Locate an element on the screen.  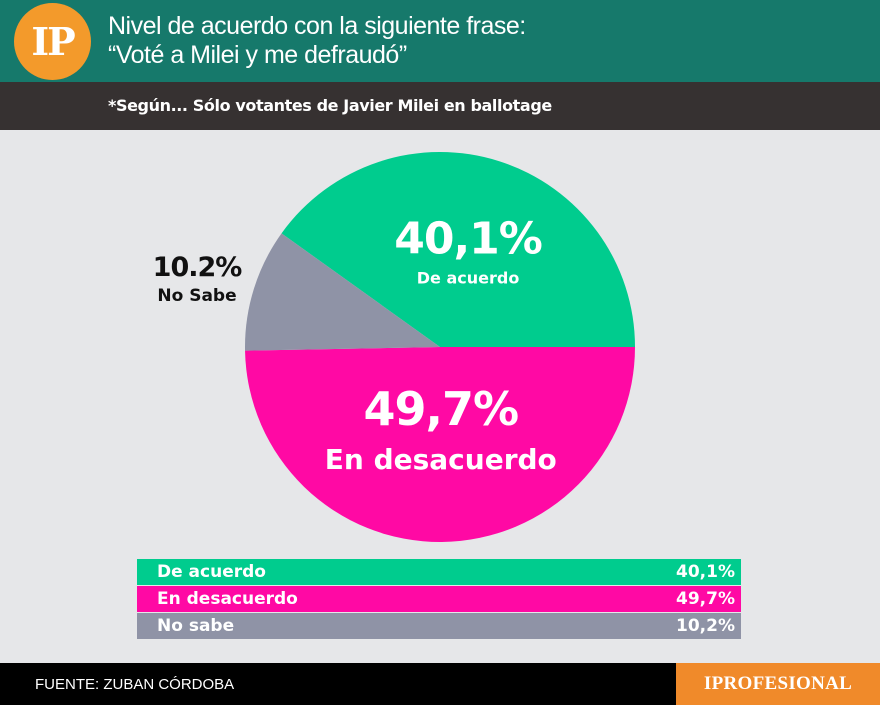
legend-row-no-sabe: No sabe 10,2% is located at coordinates (439, 626).